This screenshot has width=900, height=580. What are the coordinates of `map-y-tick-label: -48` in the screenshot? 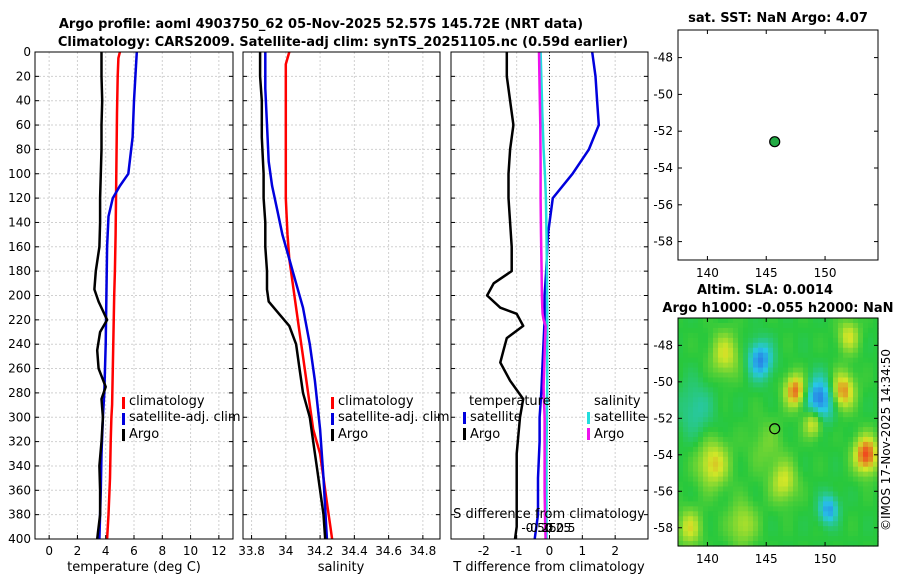 It's located at (663, 58).